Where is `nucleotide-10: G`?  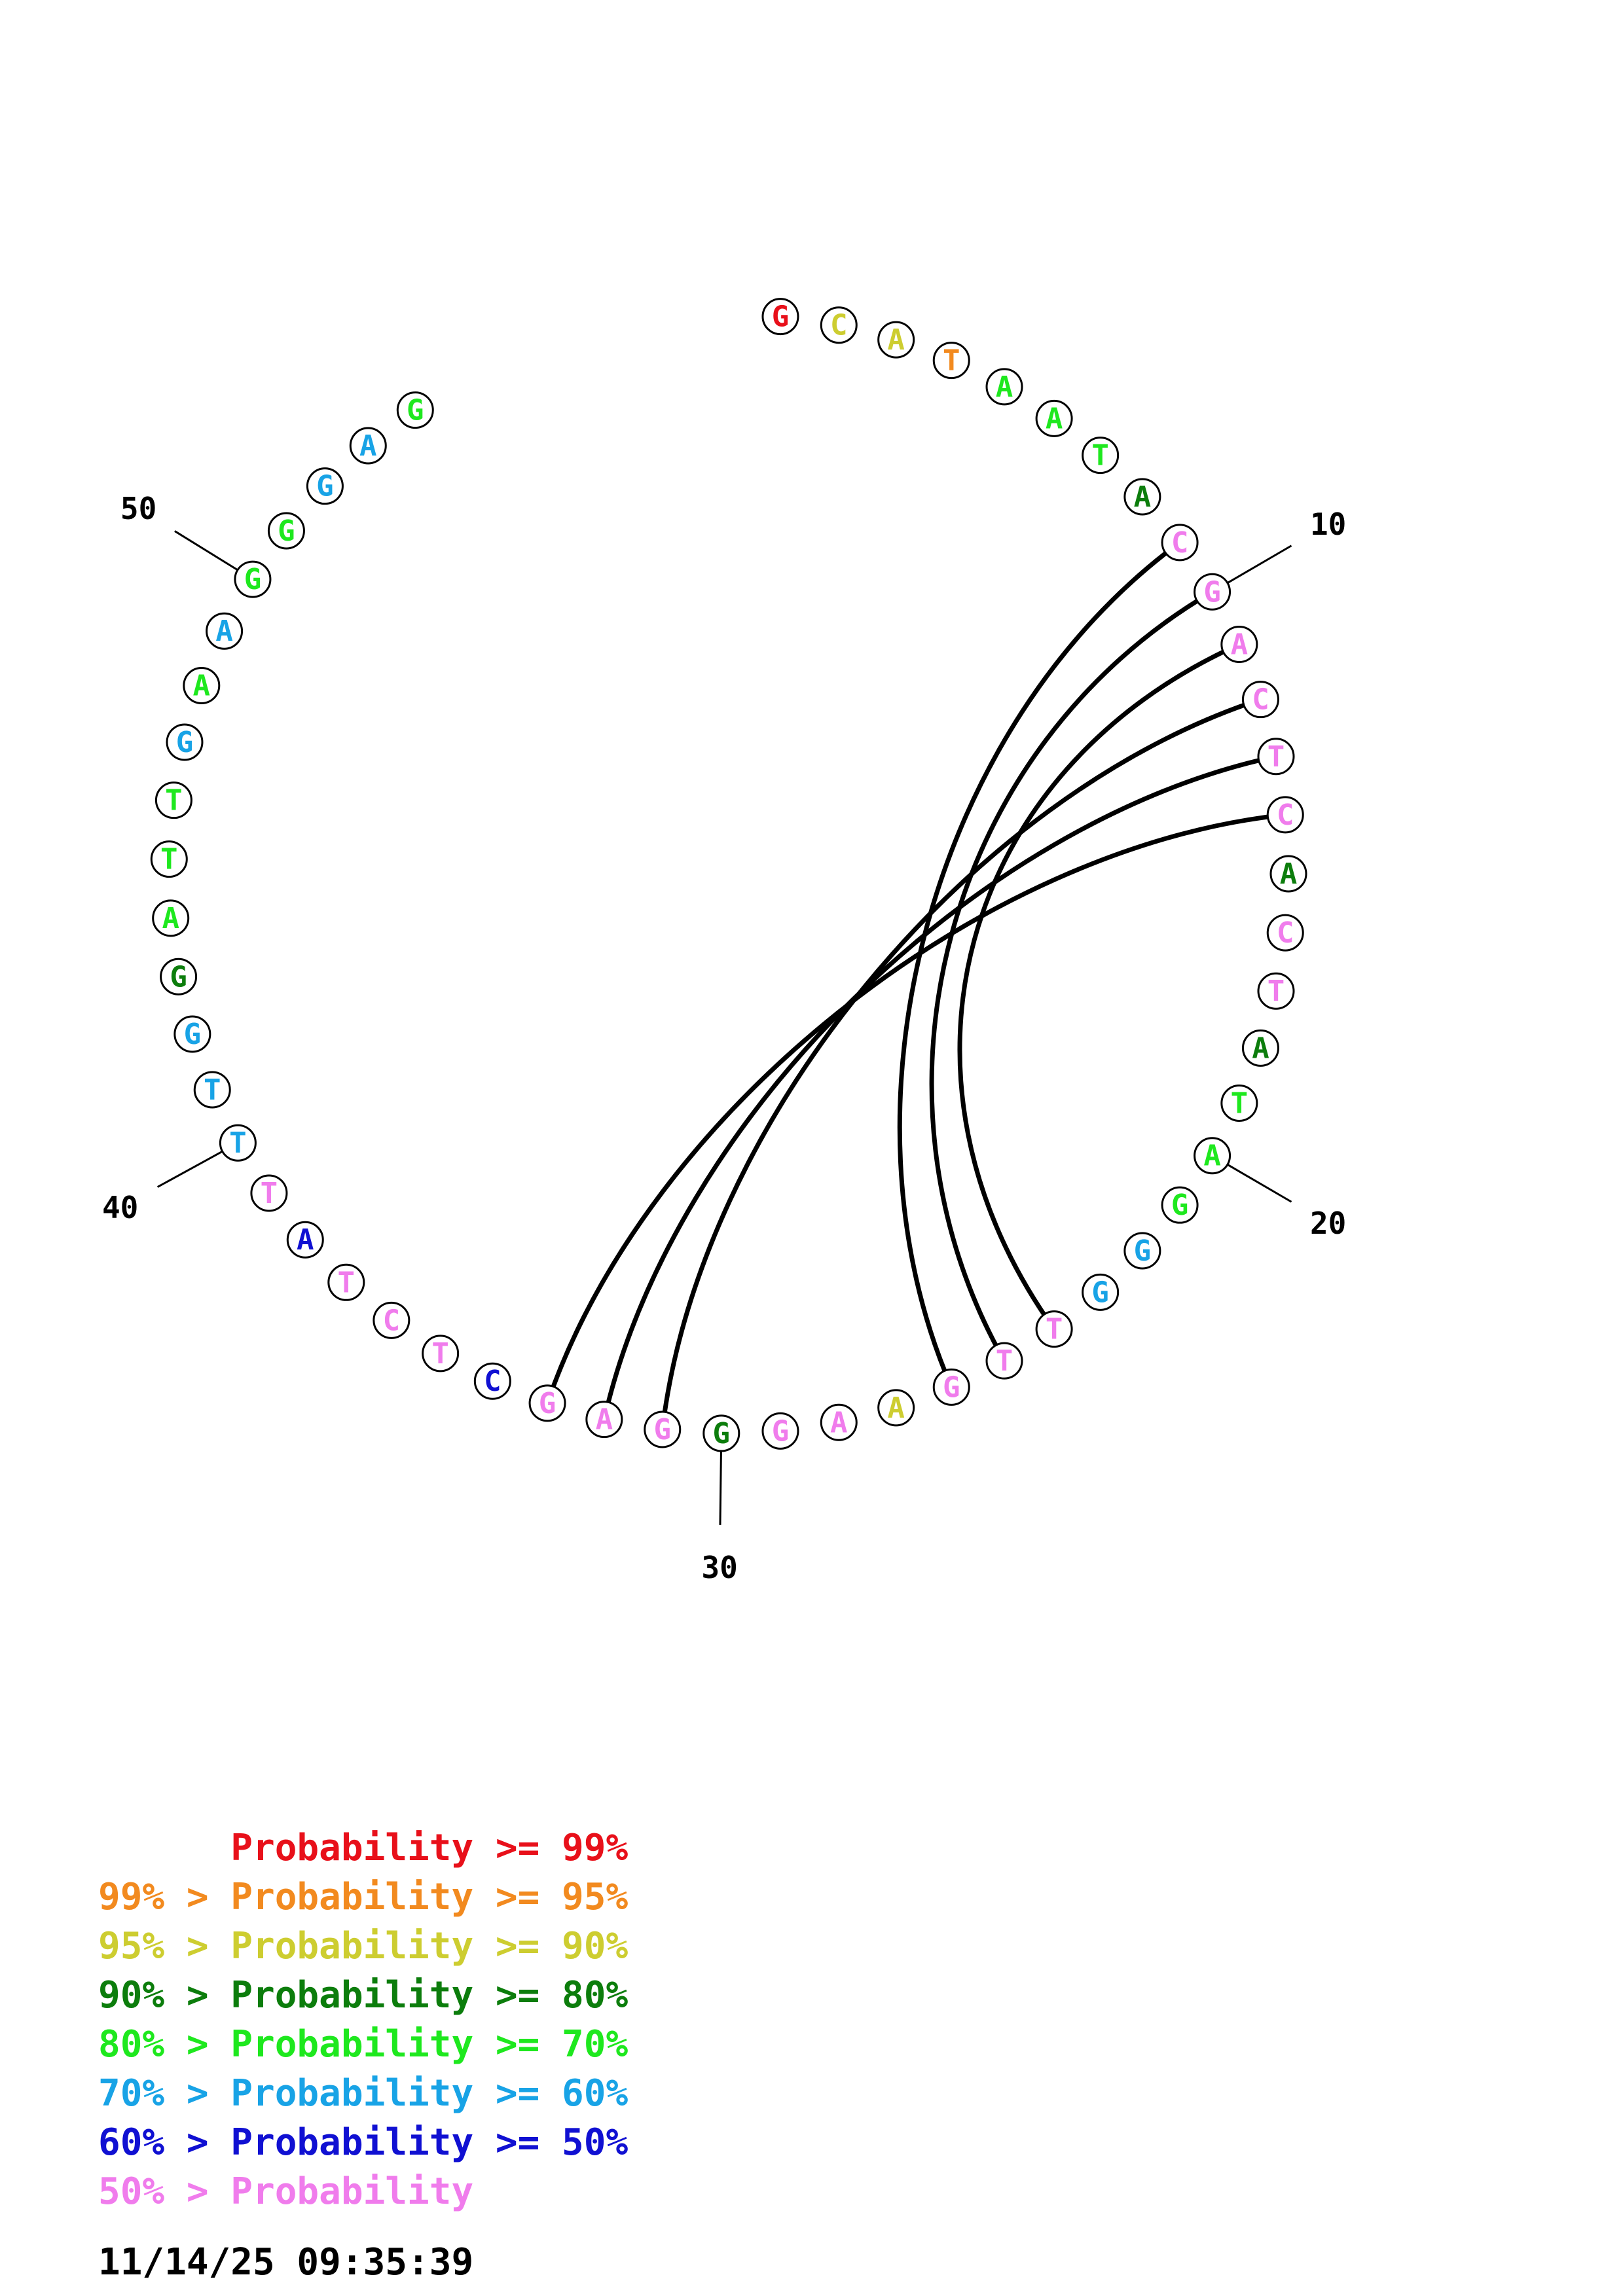
nucleotide-10: G is located at coordinates (1212, 592).